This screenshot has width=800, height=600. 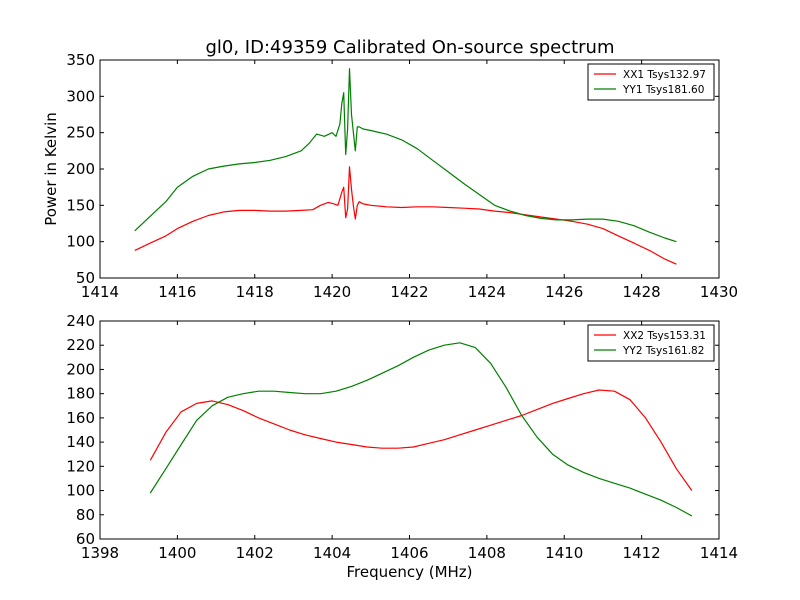 I want to click on x-tick-label-1-1: 1400, so click(x=177, y=553).